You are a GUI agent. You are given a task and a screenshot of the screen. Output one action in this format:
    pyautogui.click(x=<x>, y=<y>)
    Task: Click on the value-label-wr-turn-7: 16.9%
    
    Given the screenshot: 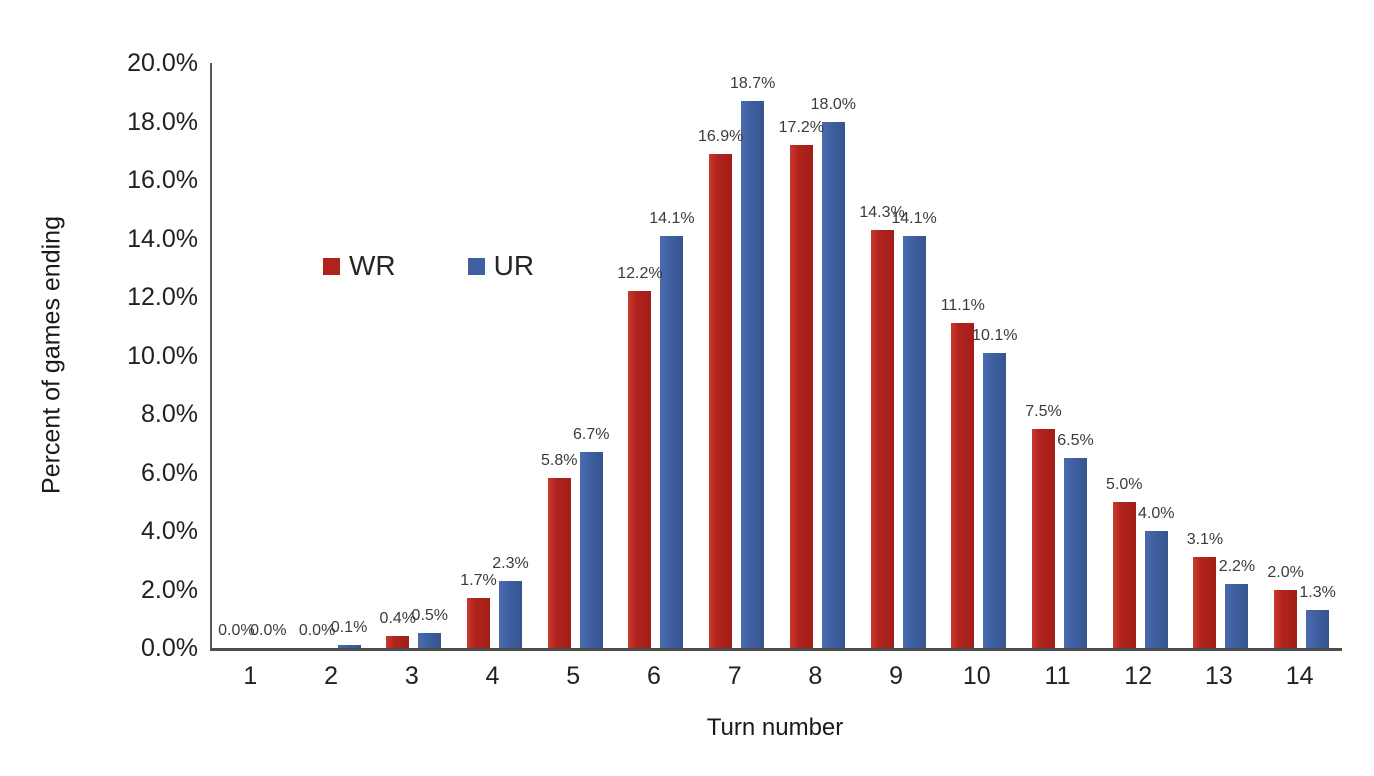 What is the action you would take?
    pyautogui.click(x=720, y=136)
    